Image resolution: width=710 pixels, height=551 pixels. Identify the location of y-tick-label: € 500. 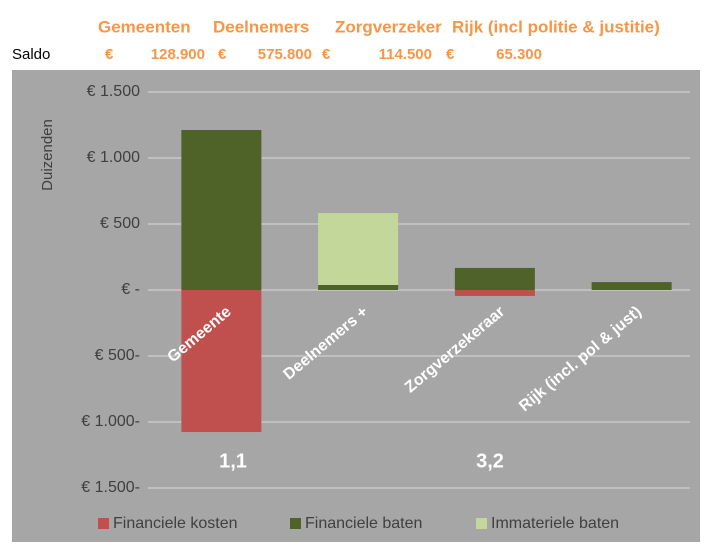
(120, 223).